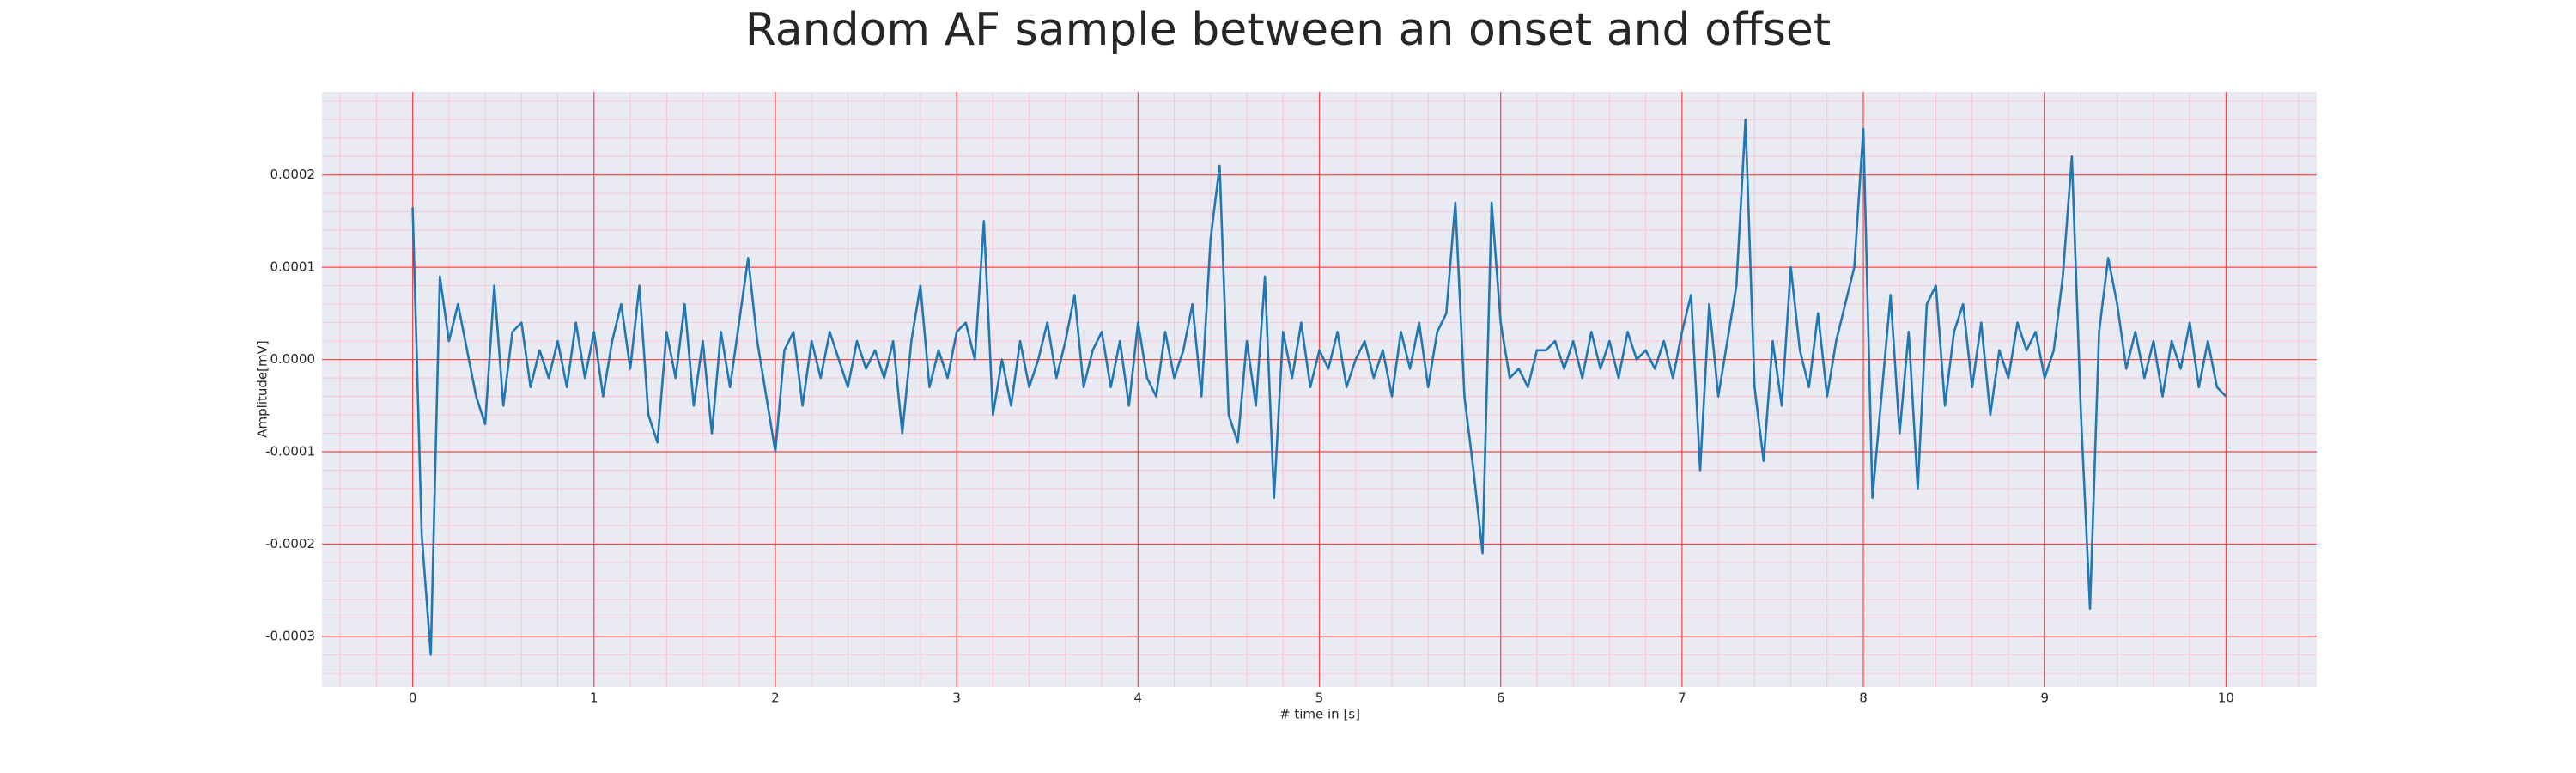 The width and height of the screenshot is (2576, 773). What do you see at coordinates (1319, 714) in the screenshot?
I see `x-axis-label: # time in [s]` at bounding box center [1319, 714].